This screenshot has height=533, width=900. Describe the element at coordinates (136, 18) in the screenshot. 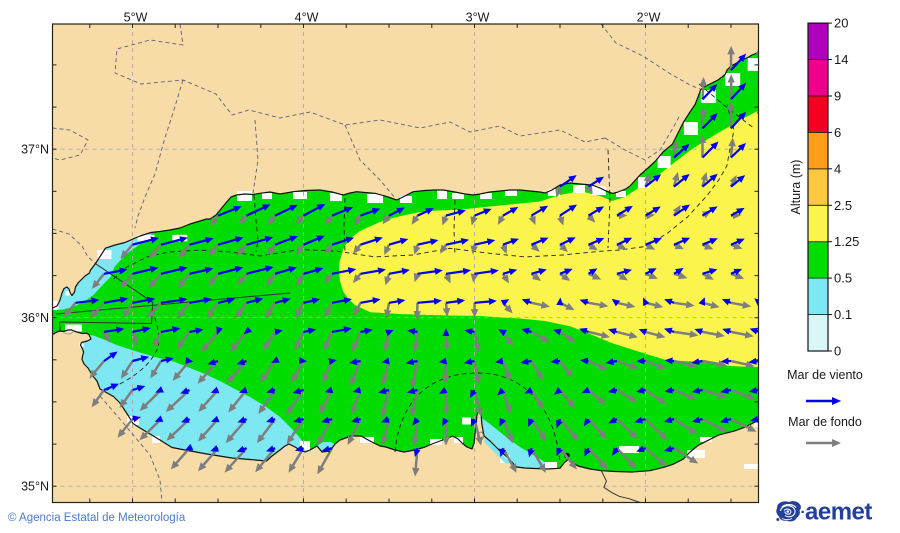

I see `svg-text: 5°W` at that location.